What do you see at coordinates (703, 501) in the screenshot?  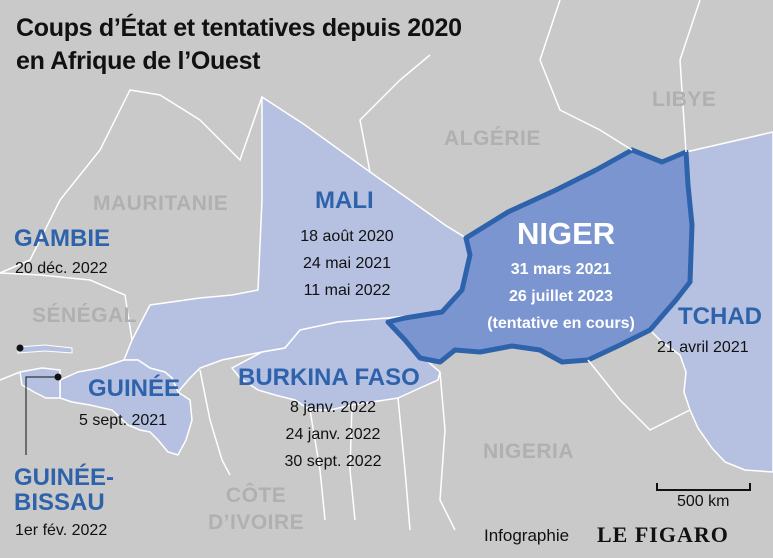 I see `scale-label: 500 km` at bounding box center [703, 501].